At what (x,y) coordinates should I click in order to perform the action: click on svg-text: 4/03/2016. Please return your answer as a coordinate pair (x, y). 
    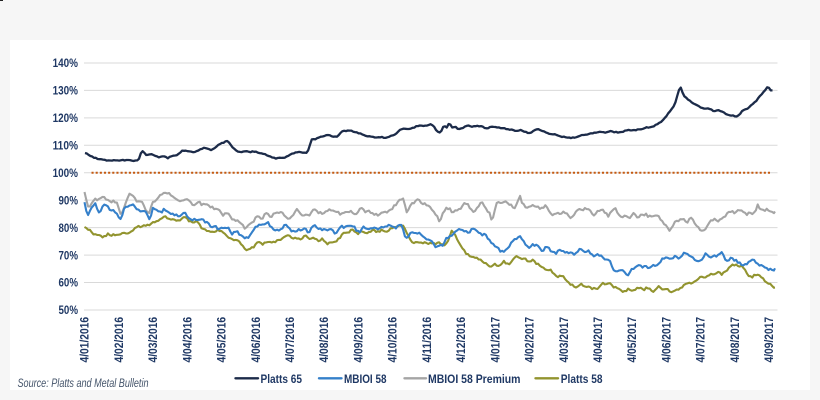
    Looking at the image, I should click on (154, 340).